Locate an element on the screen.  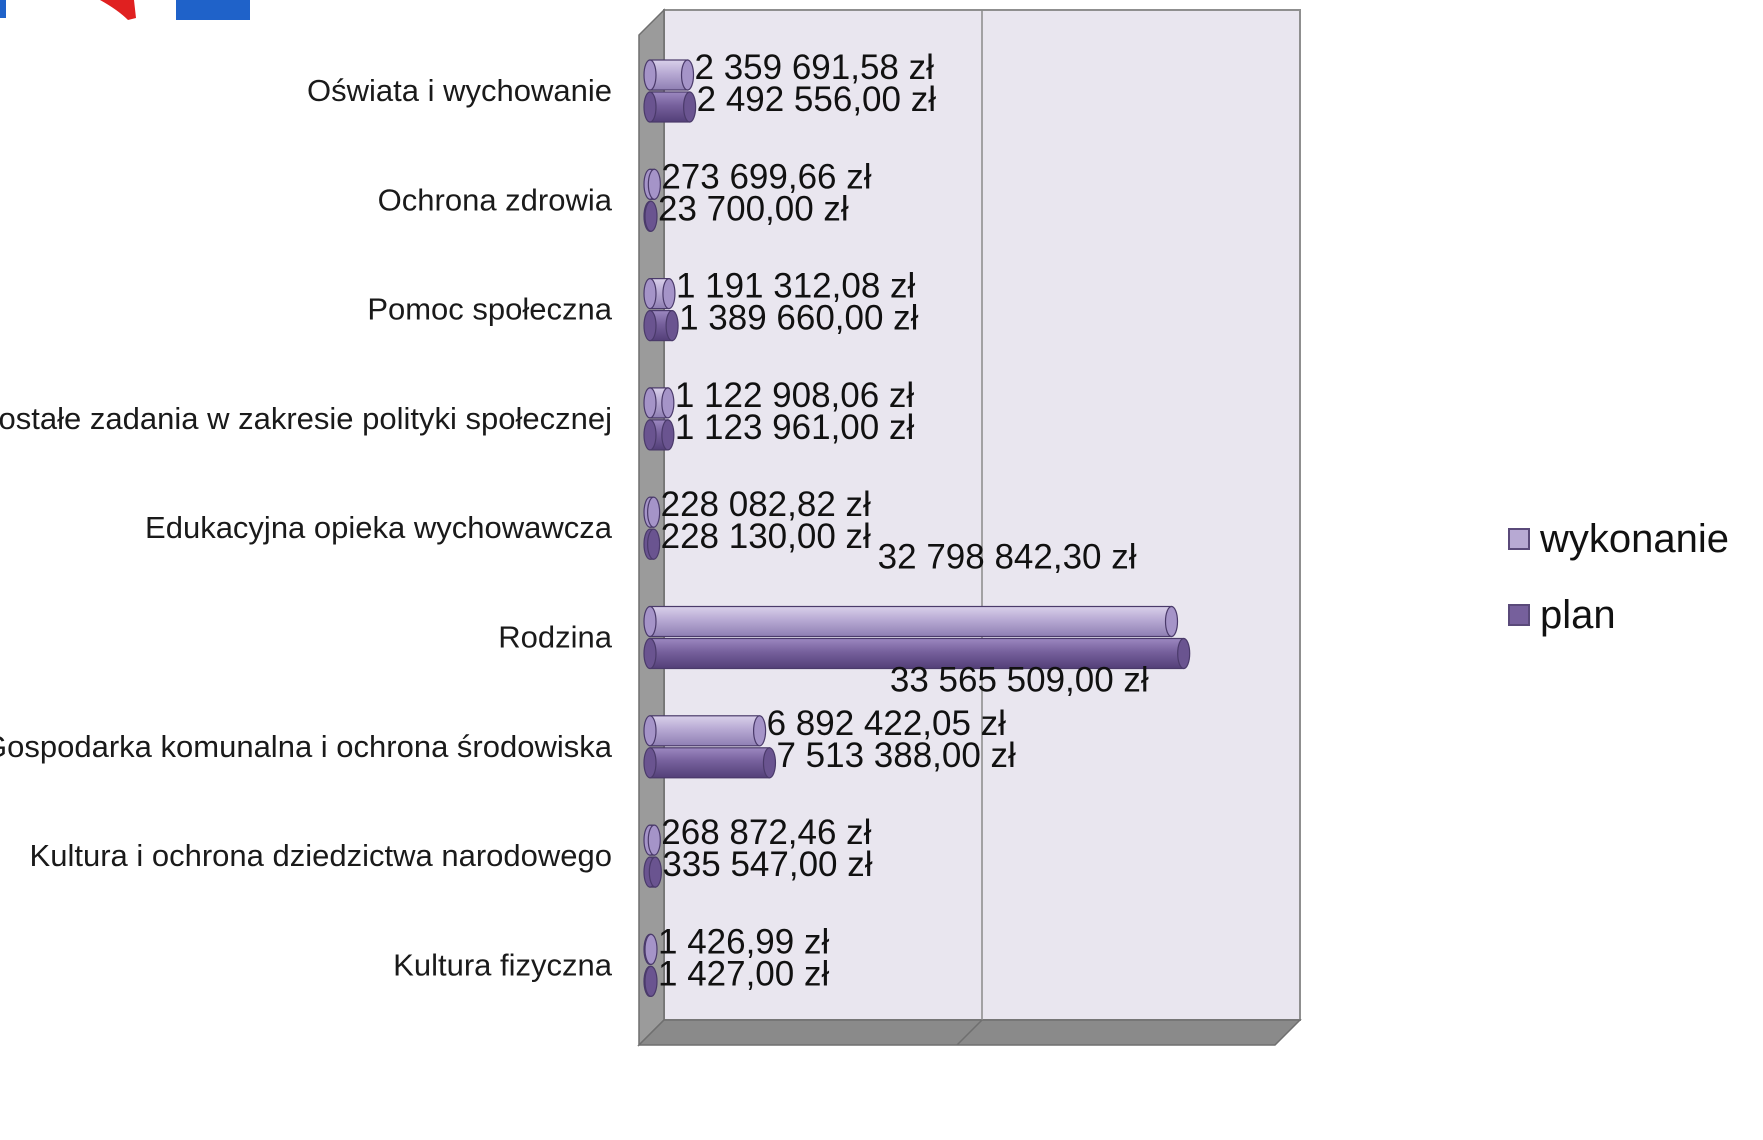
value-label-wykonanie: 228 082,82 zł is located at coordinates (766, 504).